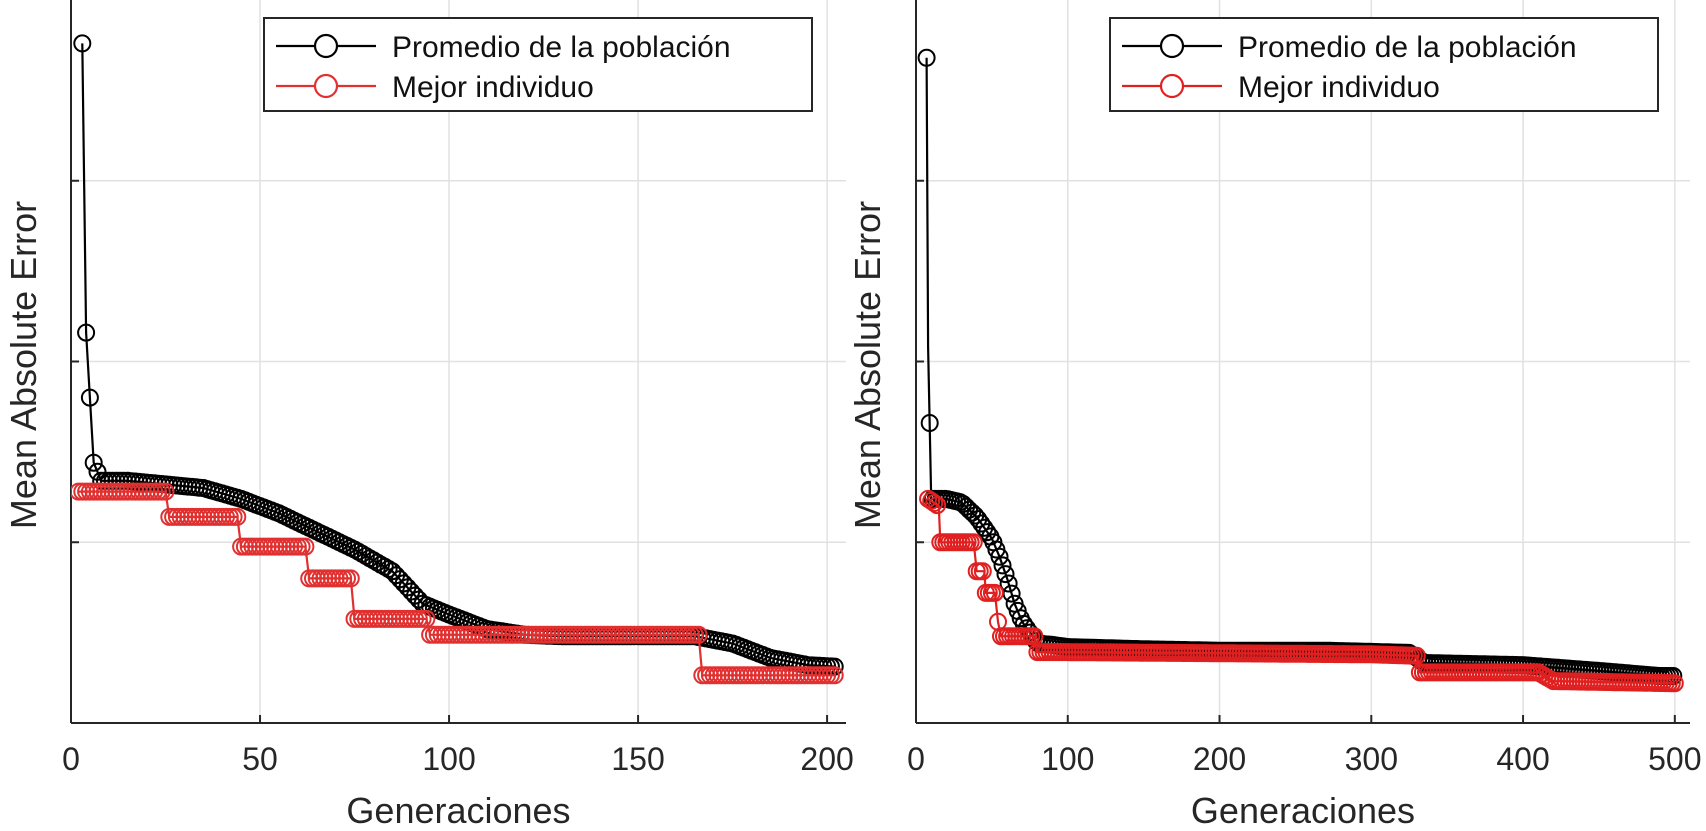 The image size is (1706, 831). I want to click on x-tick-label: 400, so click(1522, 759).